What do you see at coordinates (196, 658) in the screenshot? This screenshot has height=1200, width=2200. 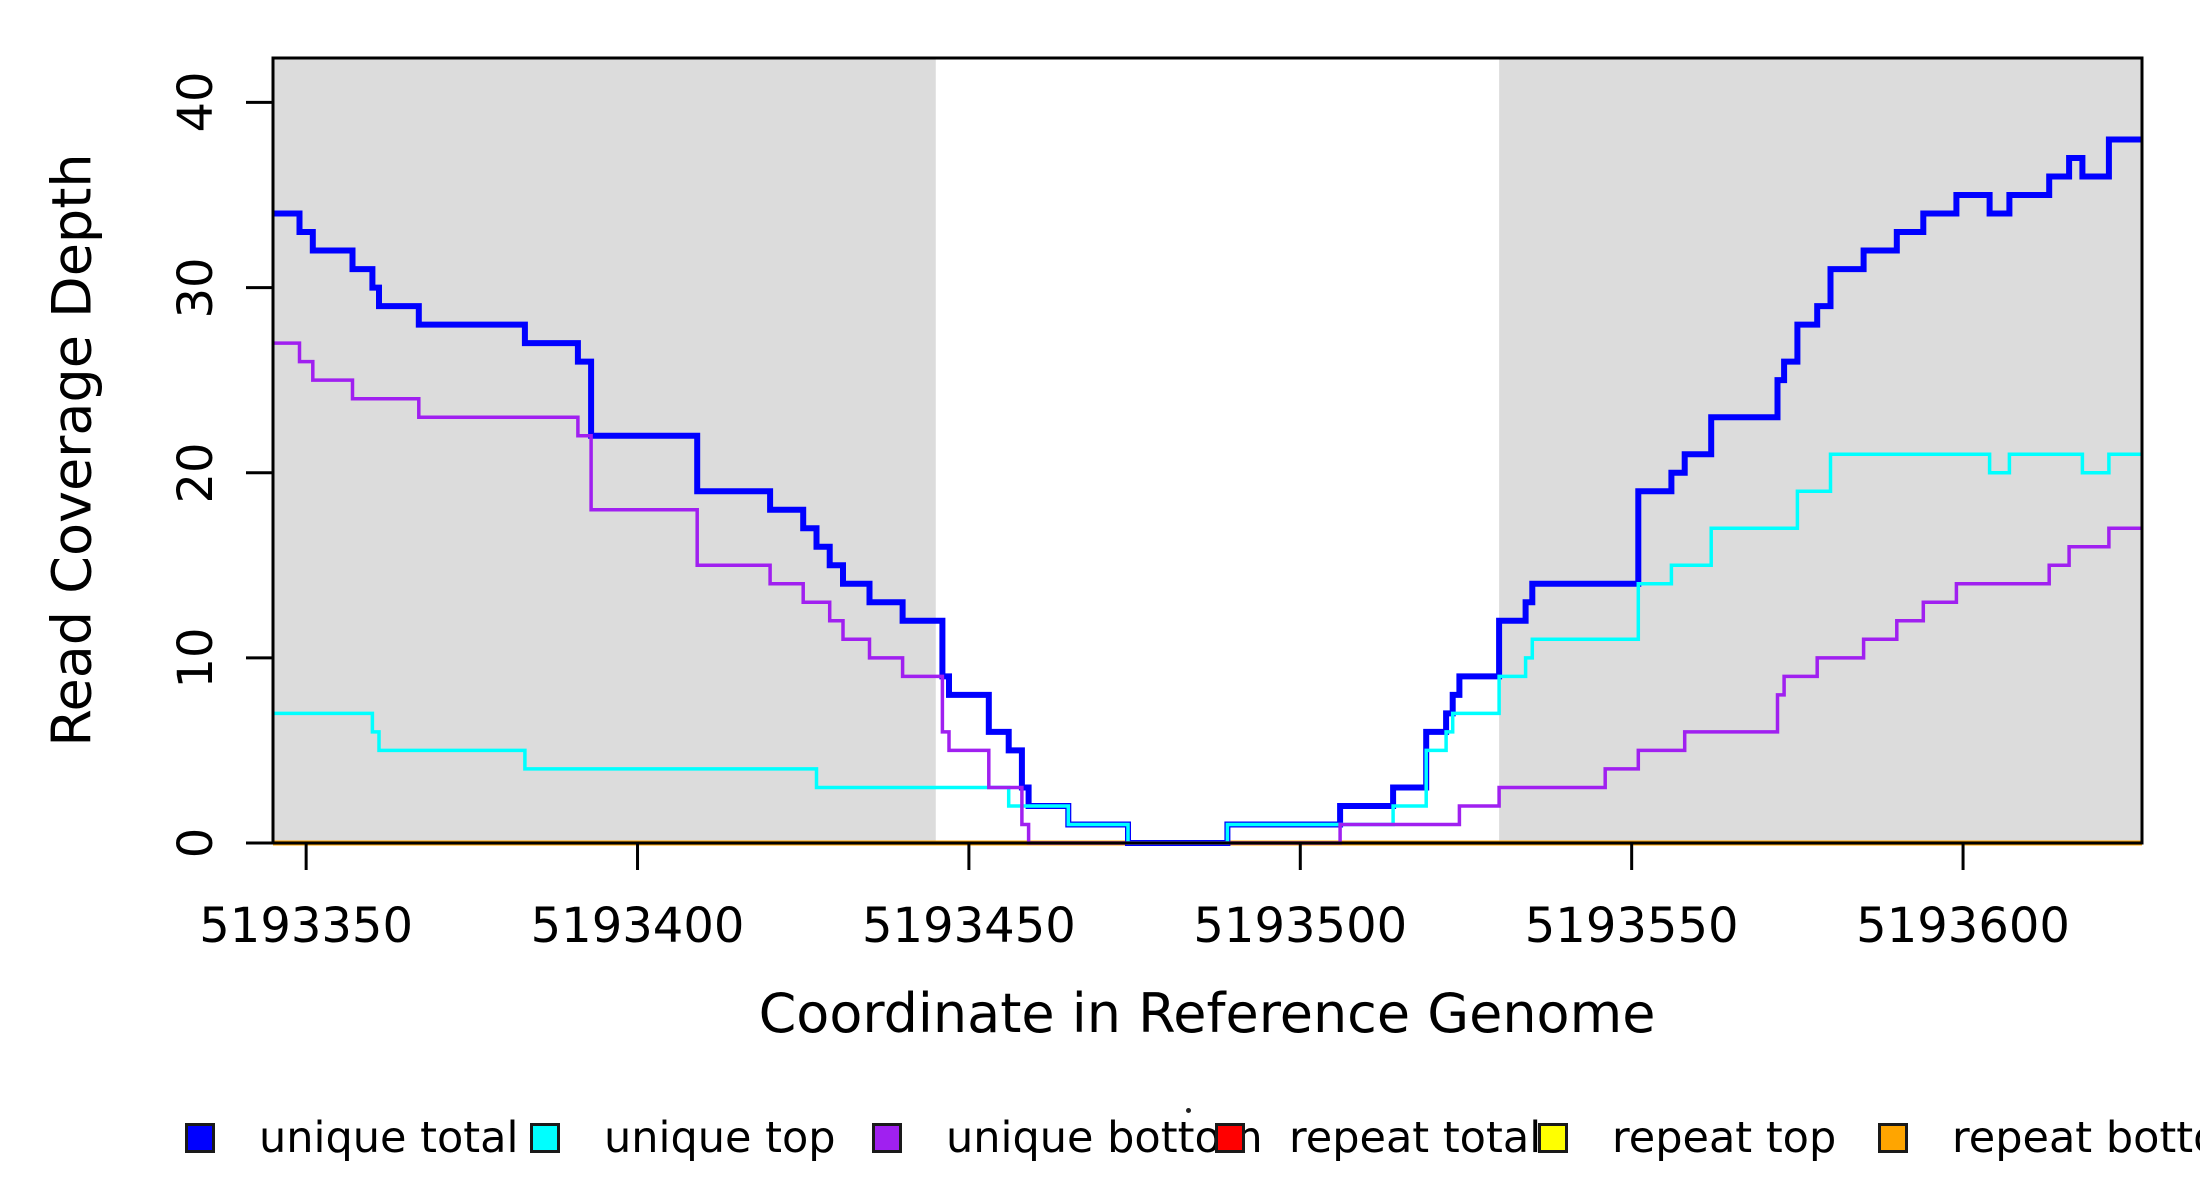 I see `y-tick-label-1: 10` at bounding box center [196, 658].